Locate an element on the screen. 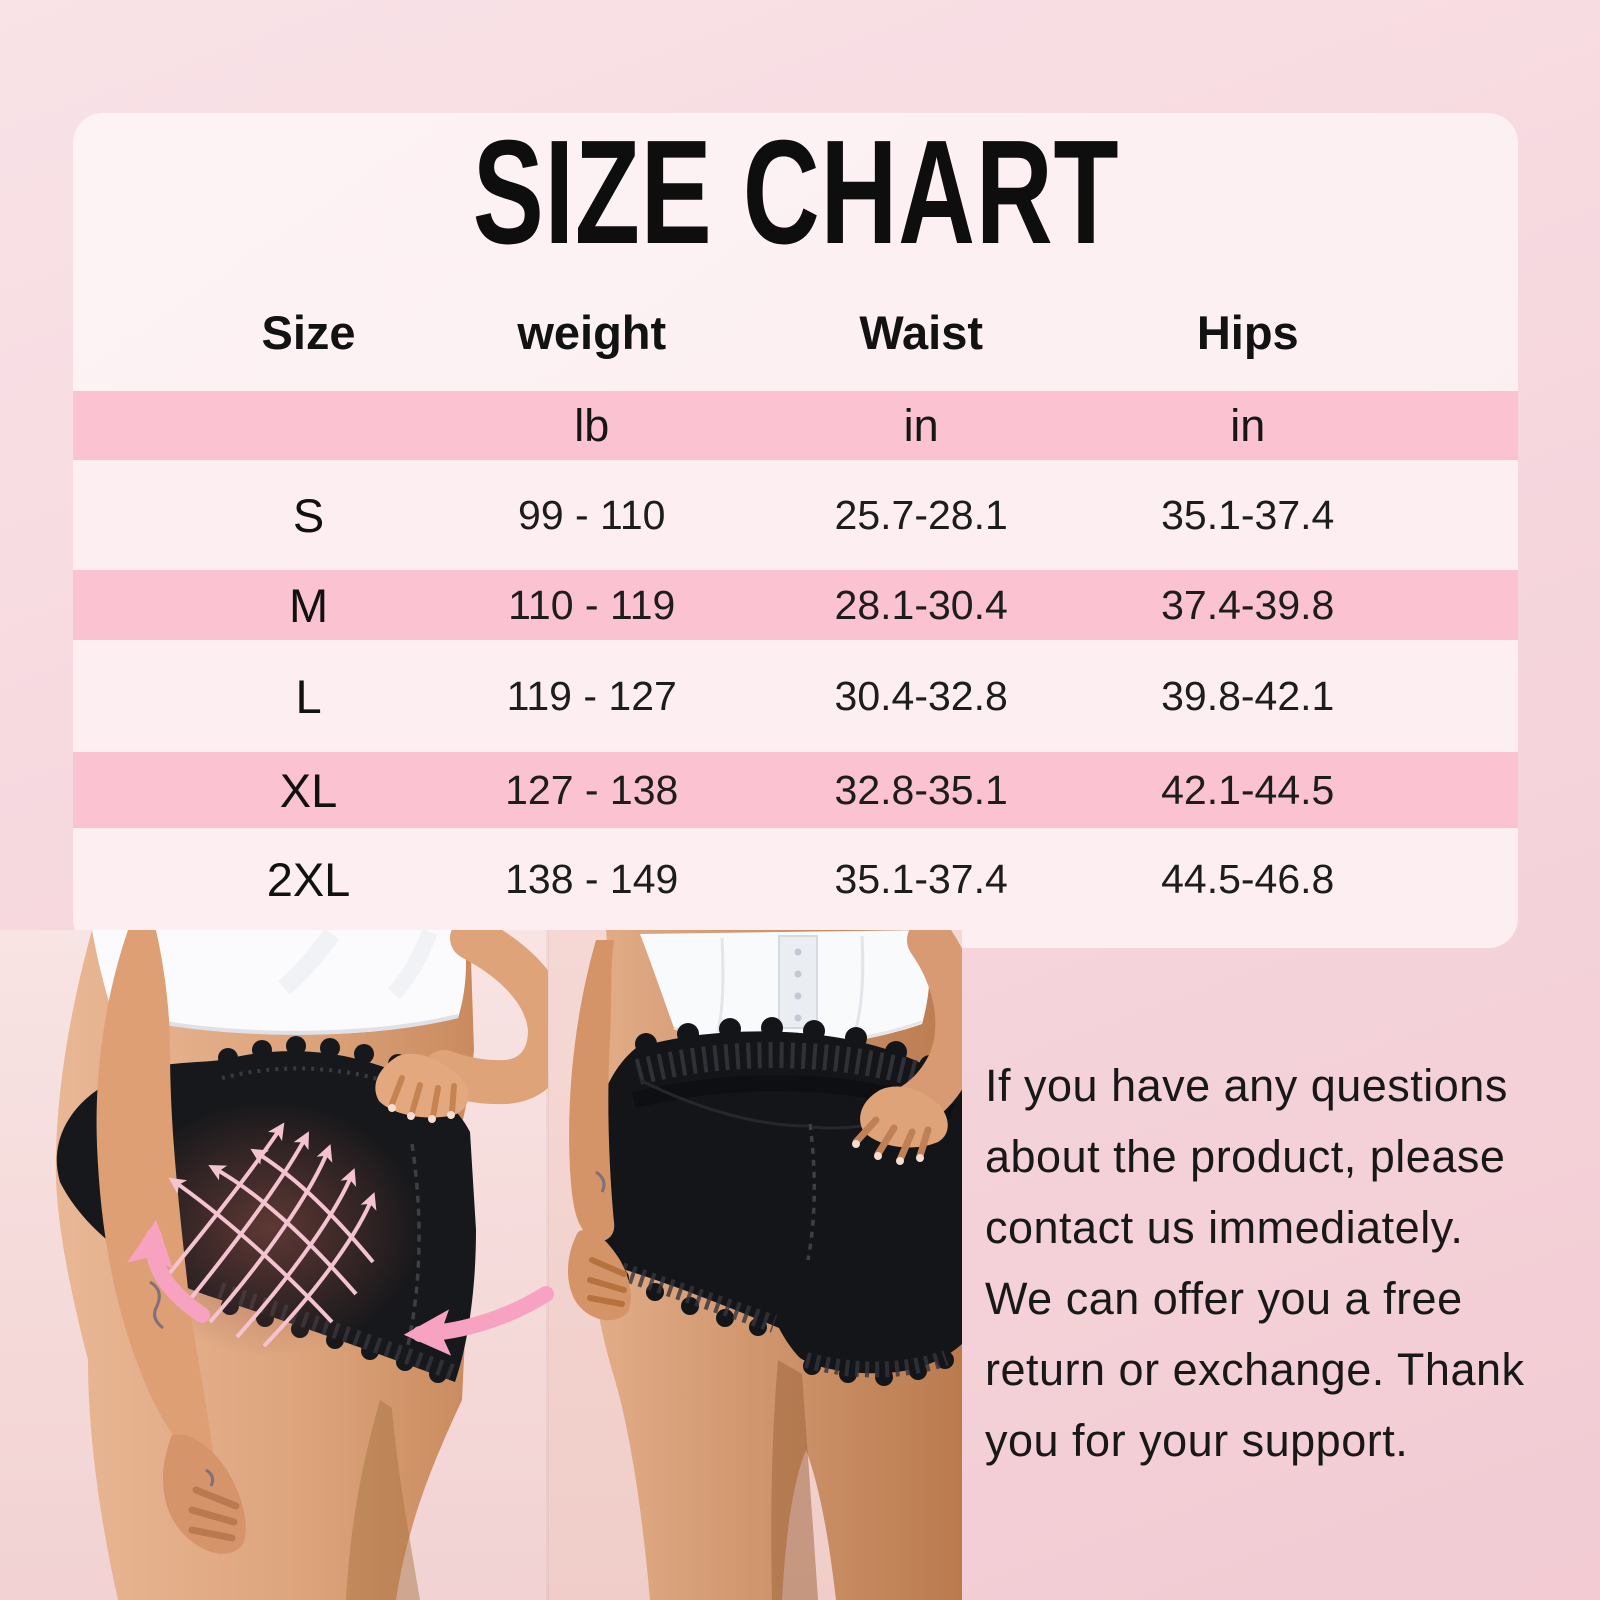 This screenshot has width=1600, height=1600. lace-hem-texture is located at coordinates (779, 1318).